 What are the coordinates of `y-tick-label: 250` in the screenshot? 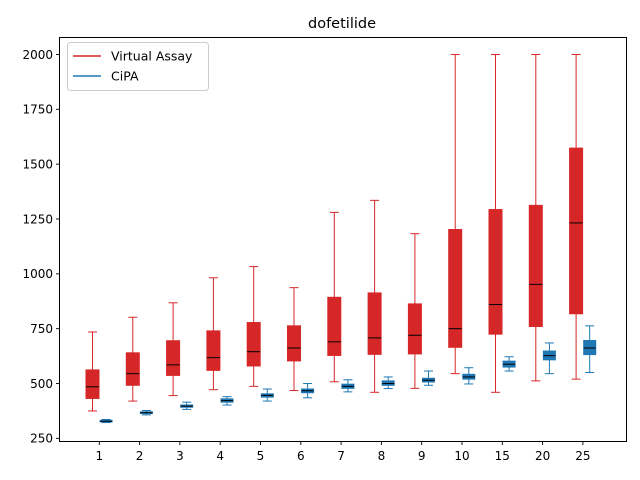 It's located at (41, 439).